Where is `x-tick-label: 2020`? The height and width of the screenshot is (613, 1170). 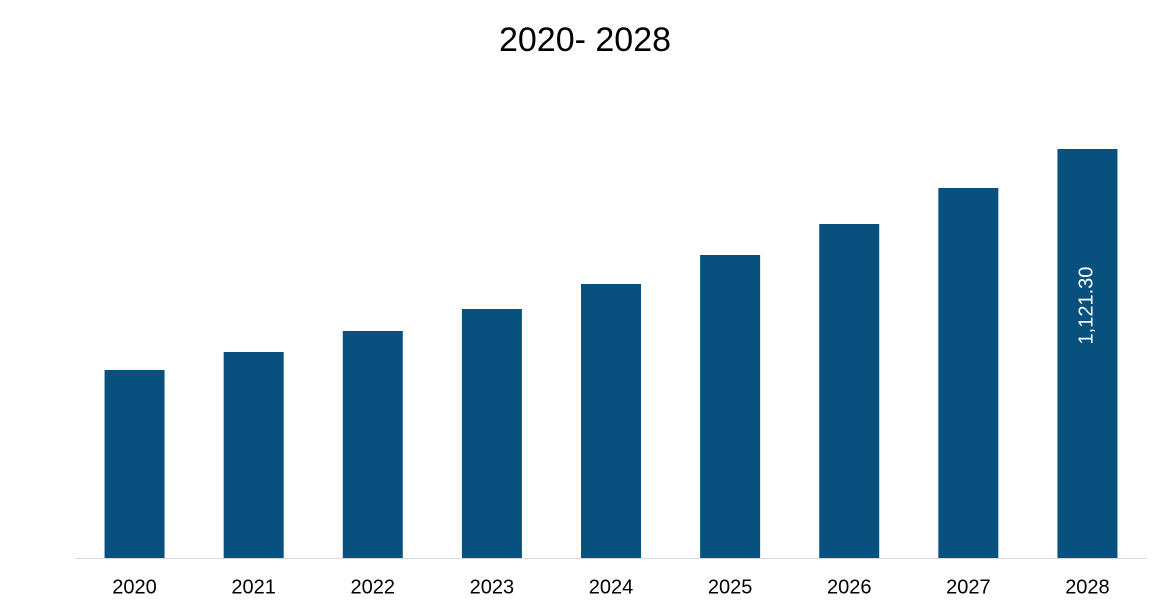
x-tick-label: 2020 is located at coordinates (134, 587).